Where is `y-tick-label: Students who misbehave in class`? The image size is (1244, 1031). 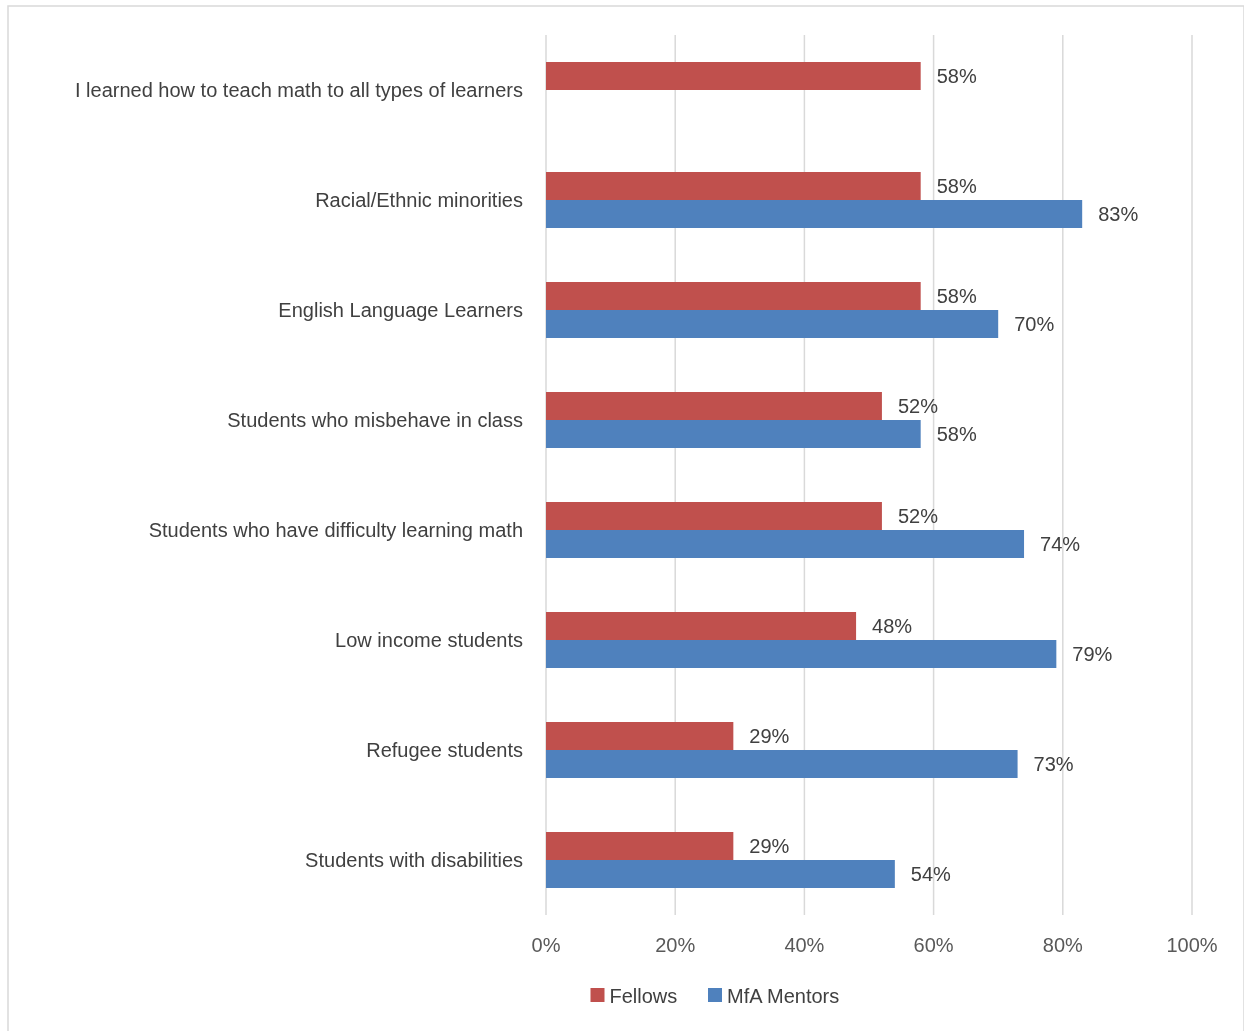
y-tick-label: Students who misbehave in class is located at coordinates (375, 420).